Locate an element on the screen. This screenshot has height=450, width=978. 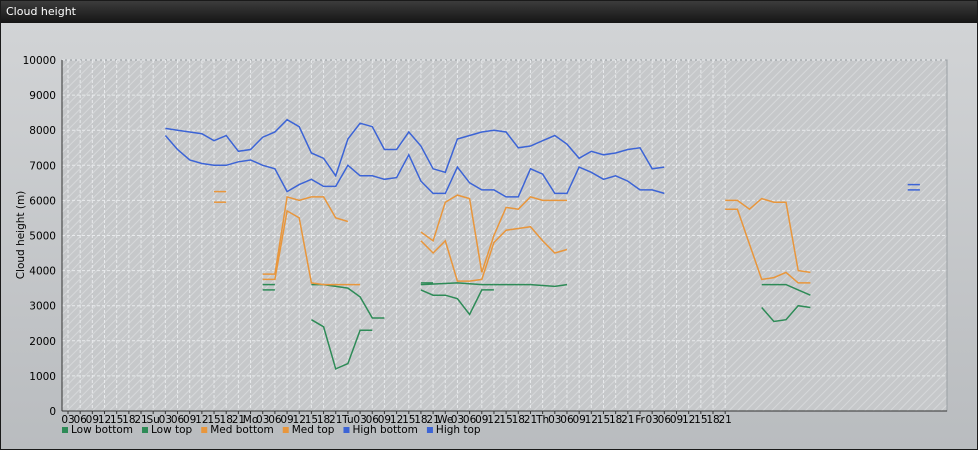
y-tick-label: 4000 is located at coordinates (42, 272).